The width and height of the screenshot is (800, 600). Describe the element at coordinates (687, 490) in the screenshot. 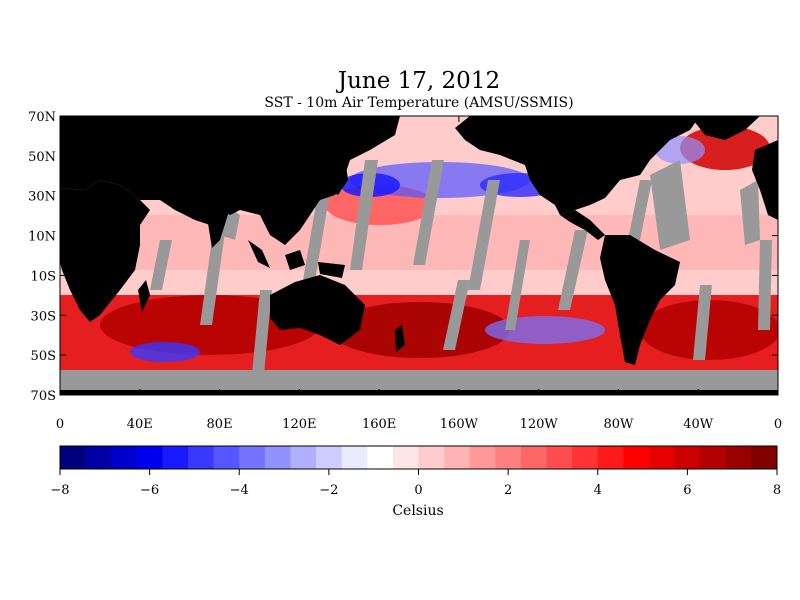

I see `colorbar-tick-label: 6` at that location.